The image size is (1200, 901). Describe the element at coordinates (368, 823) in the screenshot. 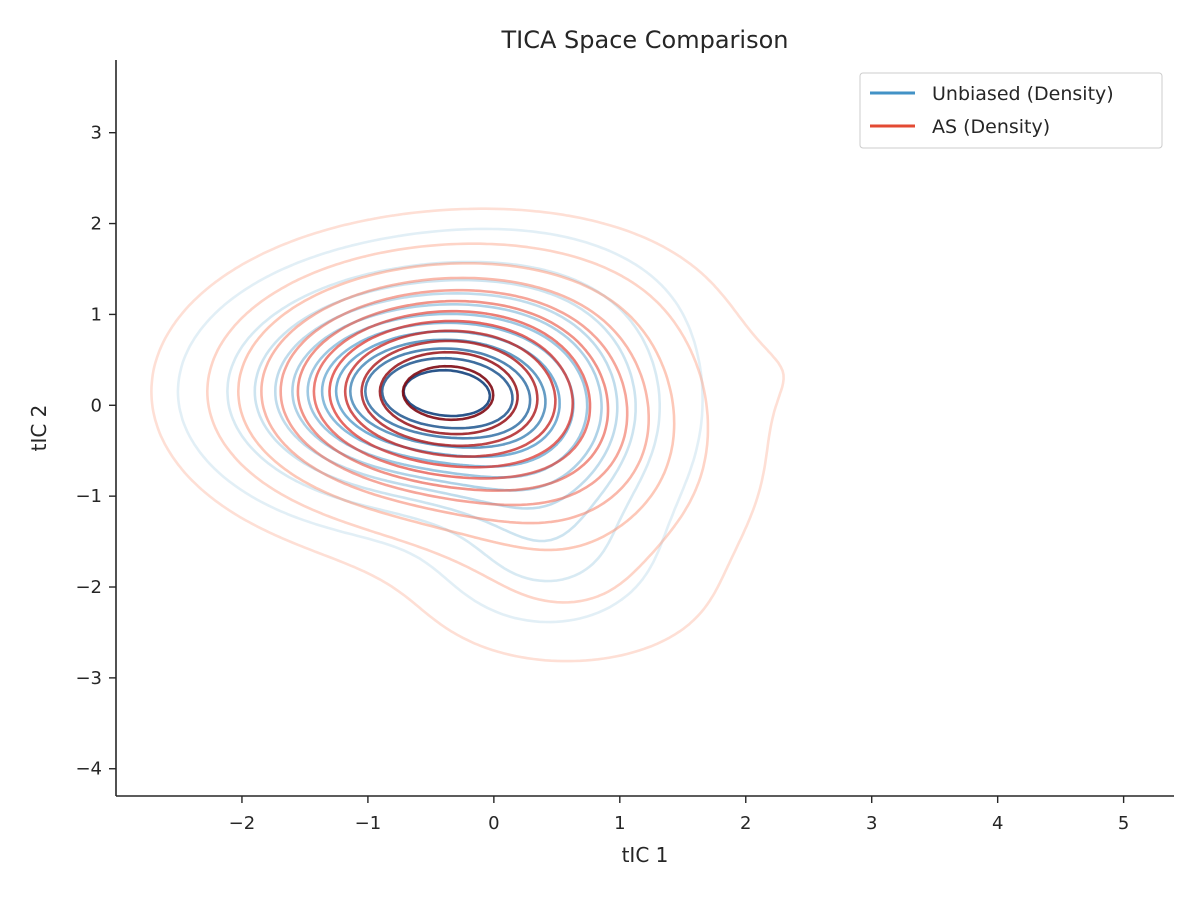

I see `x-tick-label: −1` at that location.